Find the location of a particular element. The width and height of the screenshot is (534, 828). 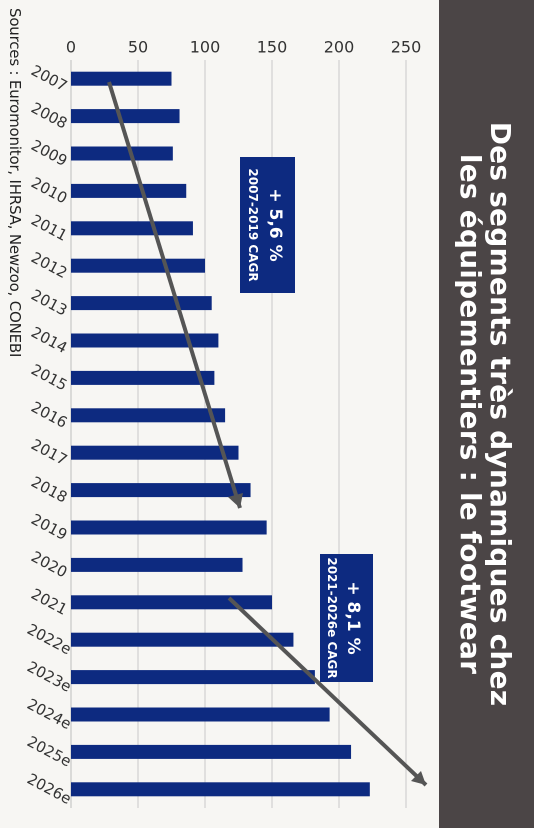

x-tick-label: 2025e is located at coordinates (50, 751).